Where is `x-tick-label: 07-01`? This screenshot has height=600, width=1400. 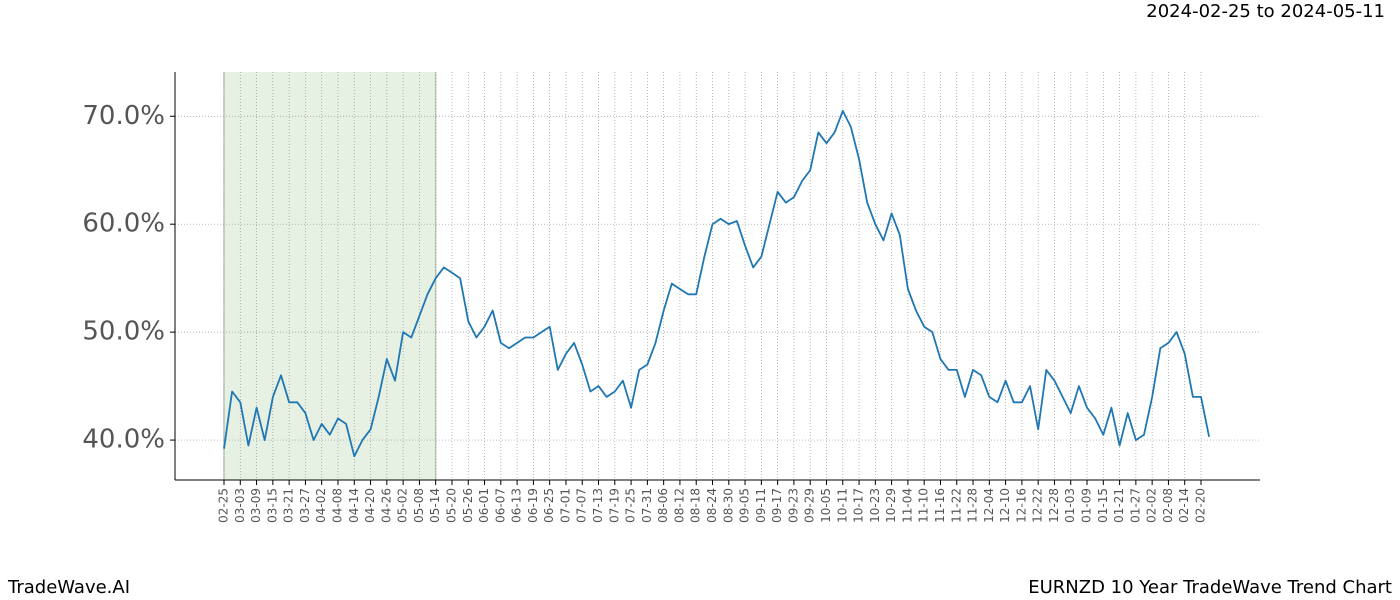 x-tick-label: 07-01 is located at coordinates (565, 505).